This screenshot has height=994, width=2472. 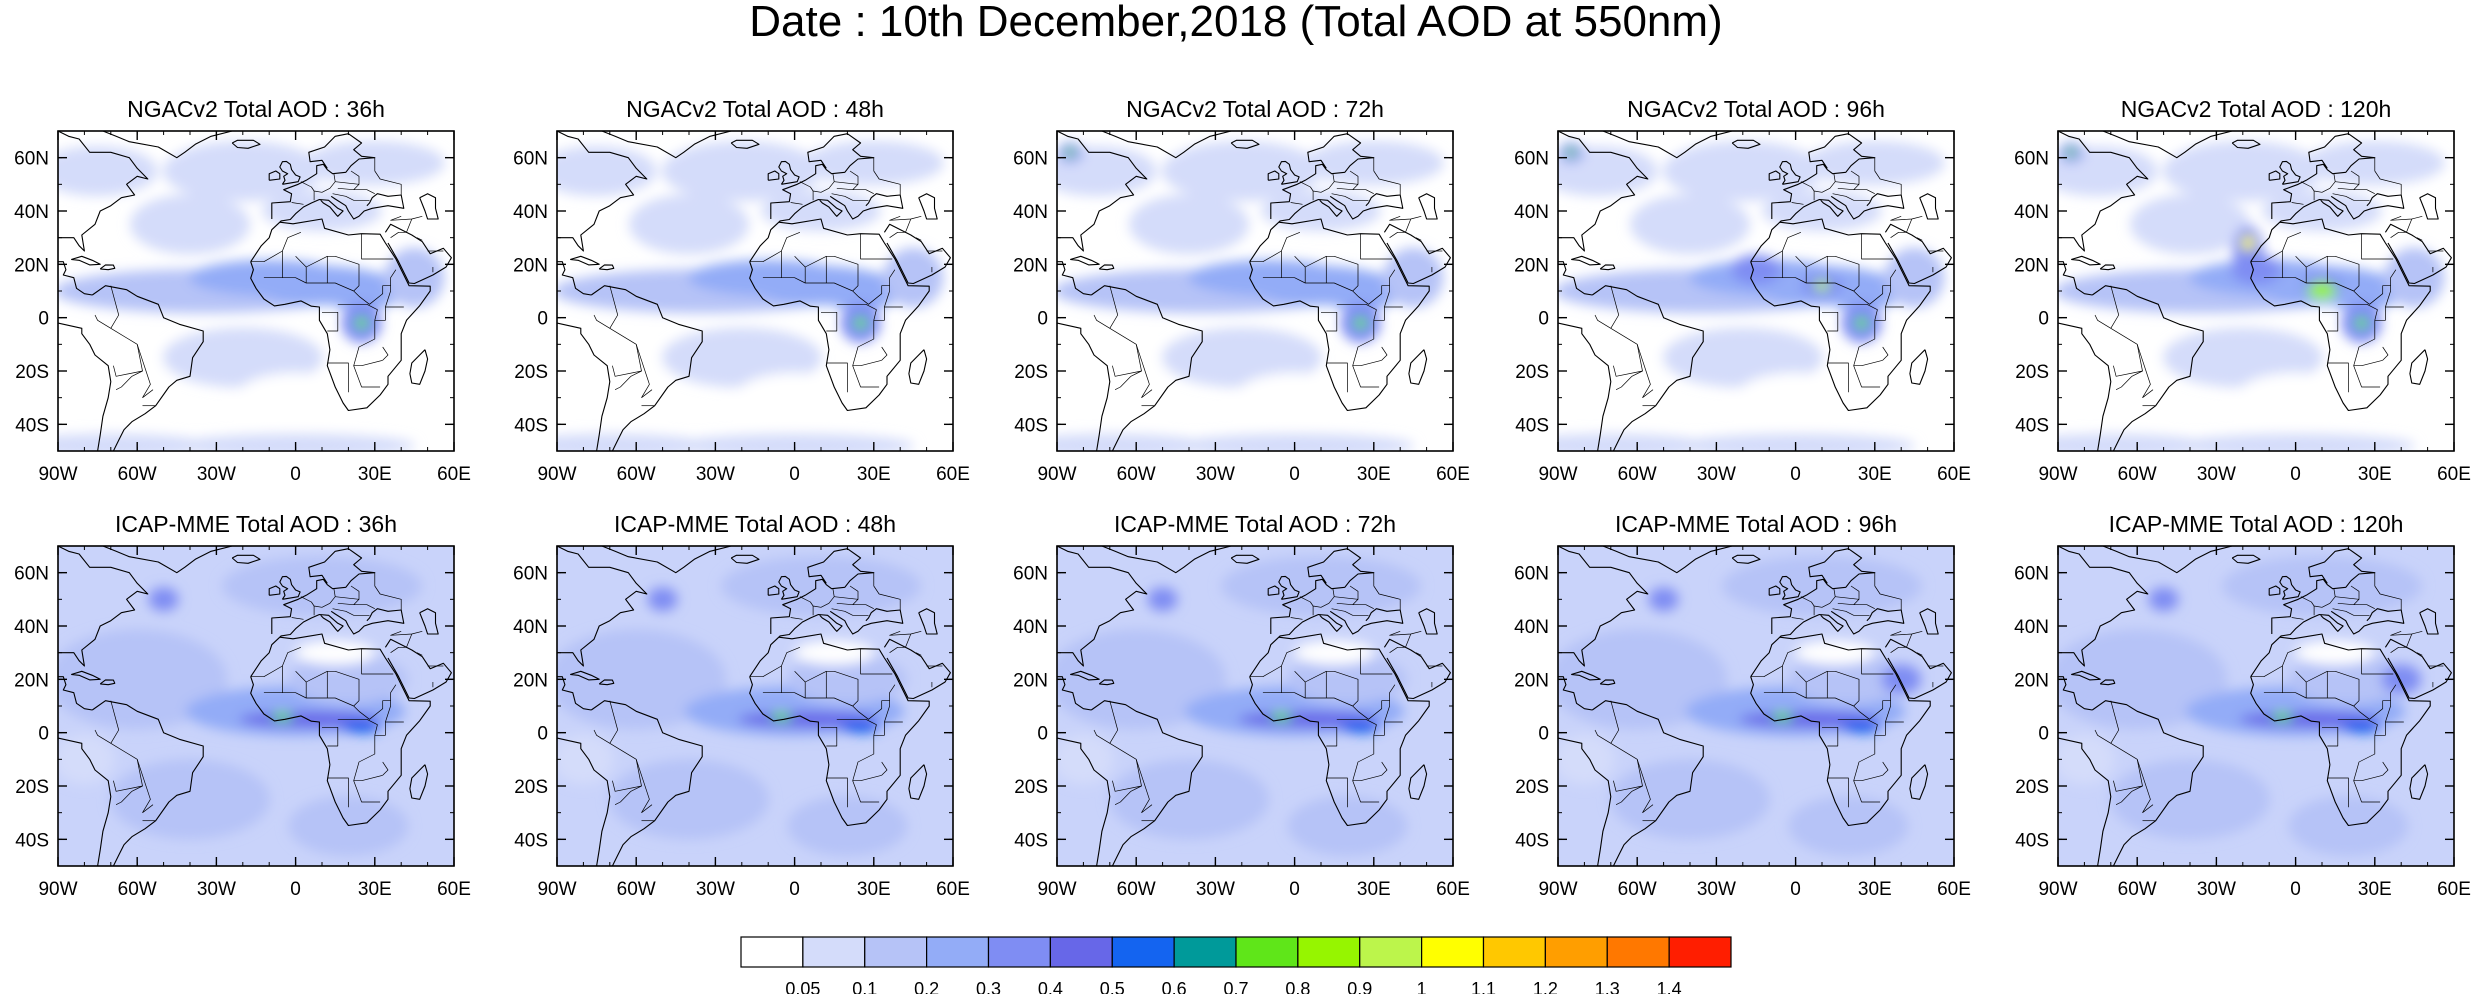 What do you see at coordinates (1669, 986) in the screenshot?
I see `colorbar-label: 1.4` at bounding box center [1669, 986].